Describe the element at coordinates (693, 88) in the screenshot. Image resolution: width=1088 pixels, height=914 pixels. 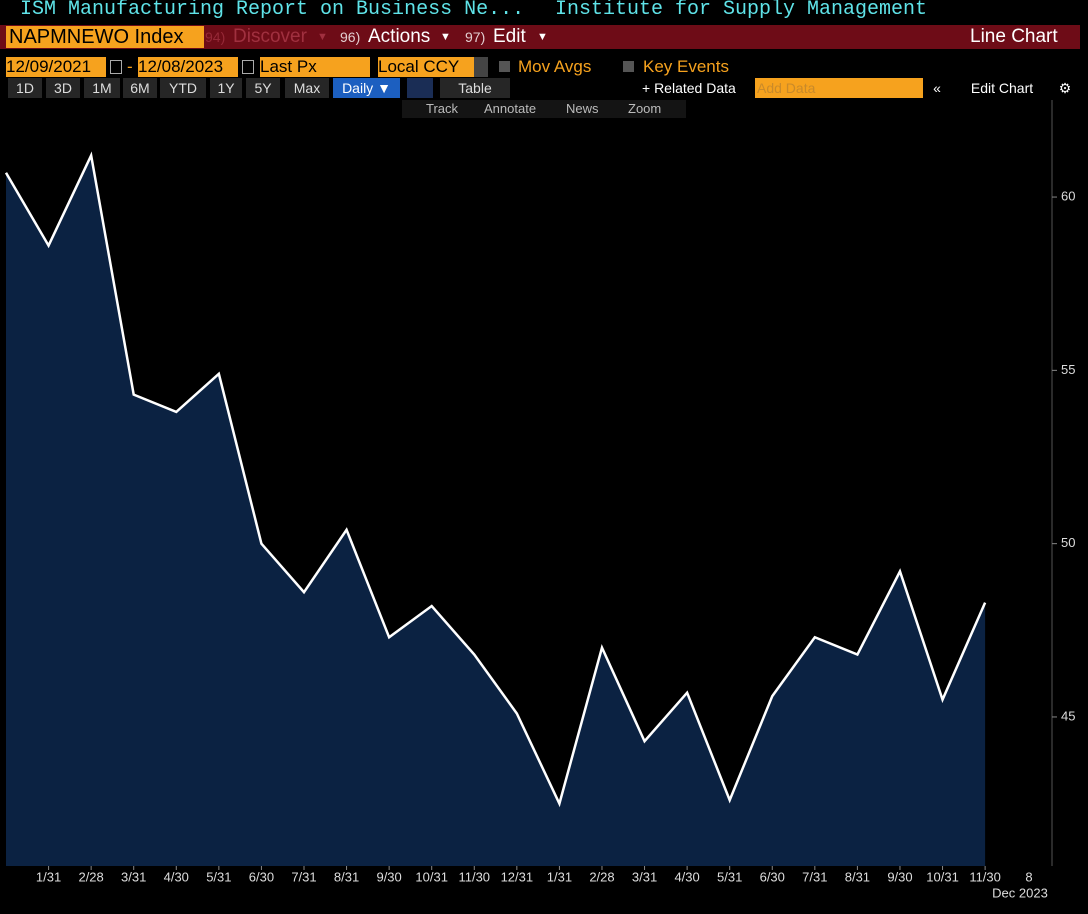
I see `related-data: + Related Data` at that location.